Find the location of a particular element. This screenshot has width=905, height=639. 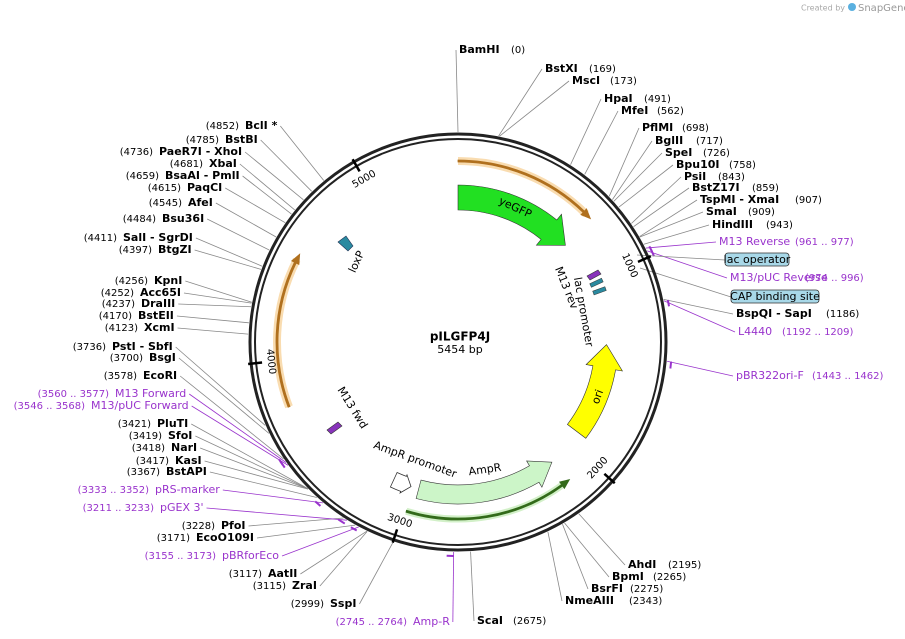

enzyme-position: (943) is located at coordinates (779, 225).